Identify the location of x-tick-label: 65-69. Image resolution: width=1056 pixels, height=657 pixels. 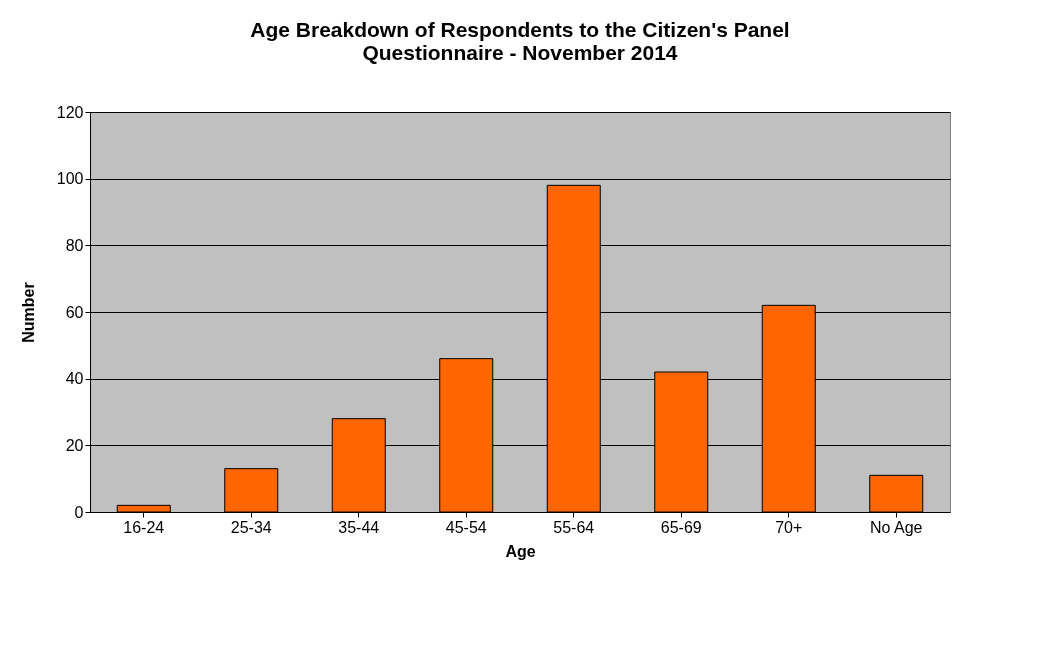
(681, 527).